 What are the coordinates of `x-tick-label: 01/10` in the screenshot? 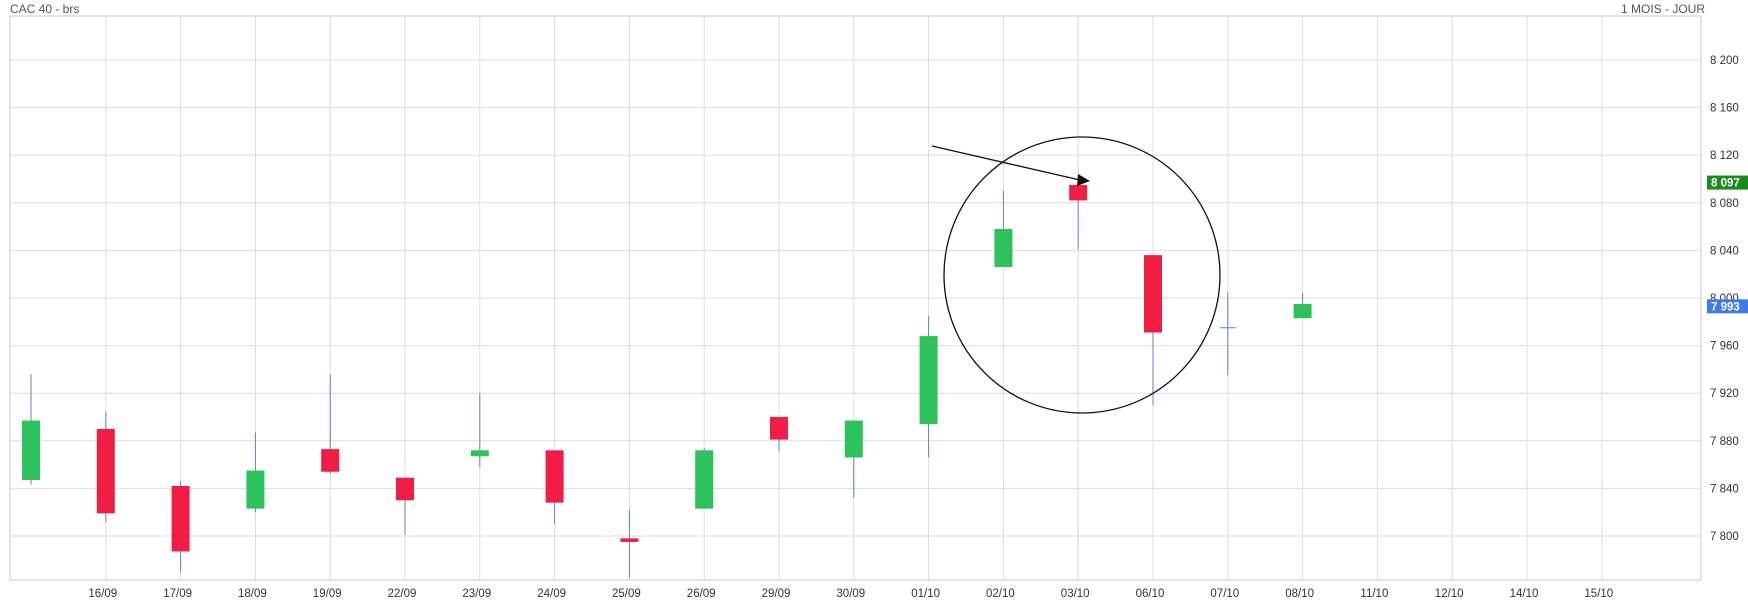 It's located at (925, 594).